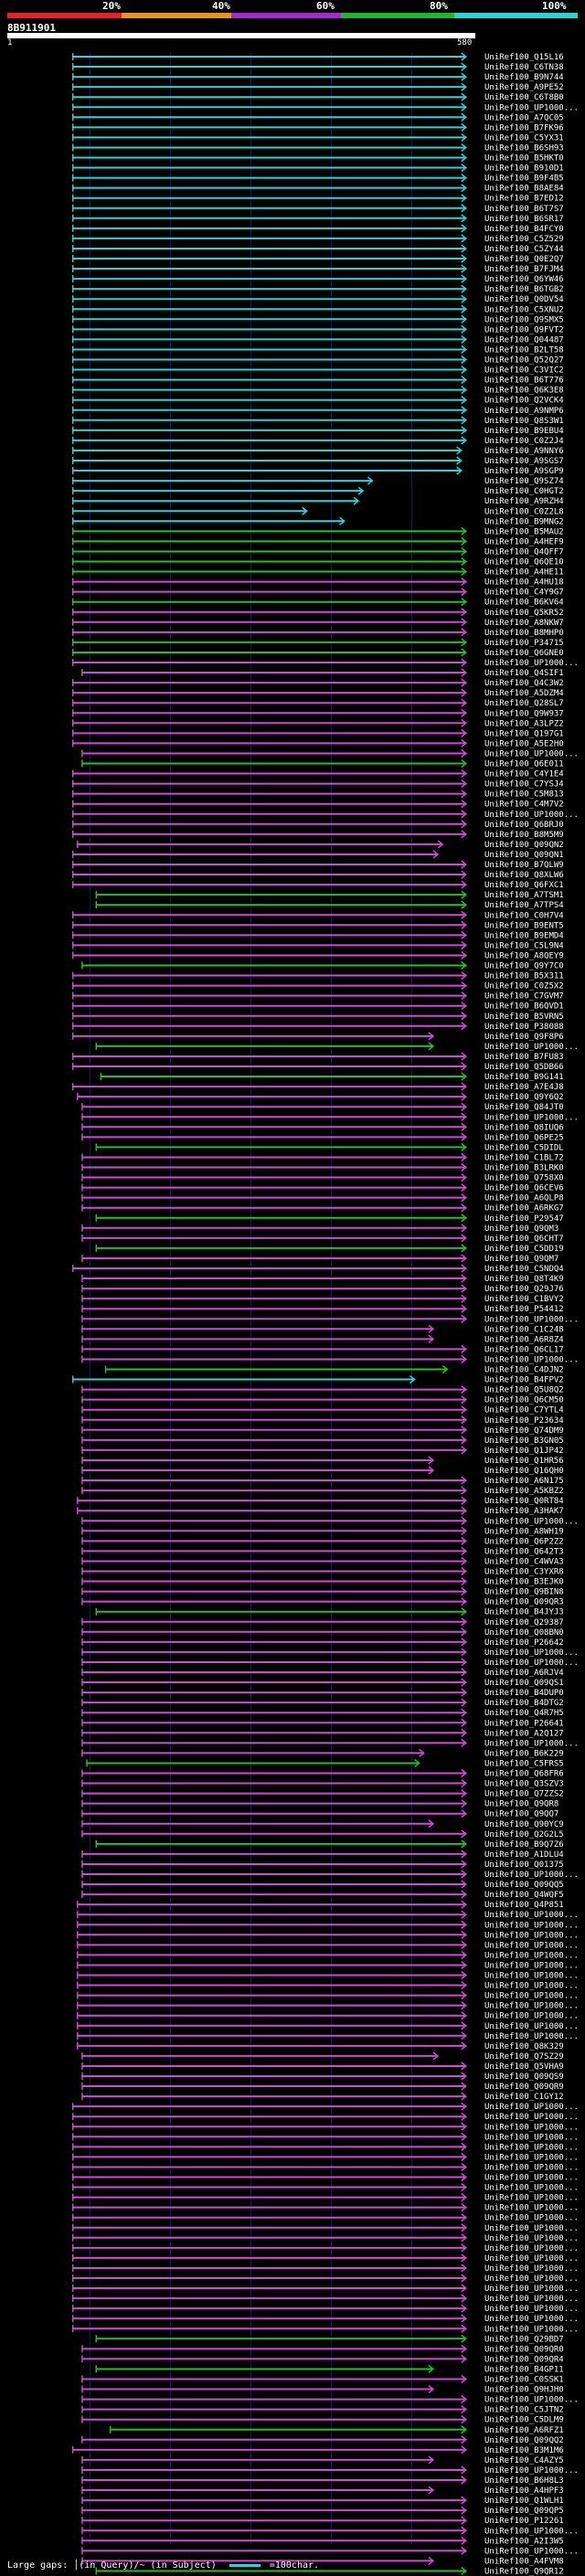  I want to click on hit-row: UniRef100_A6N175, so click(323, 1481).